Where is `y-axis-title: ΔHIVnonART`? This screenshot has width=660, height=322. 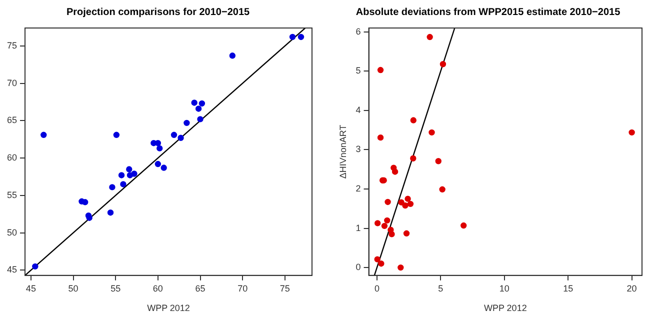 y-axis-title: ΔHIVnonART is located at coordinates (343, 151).